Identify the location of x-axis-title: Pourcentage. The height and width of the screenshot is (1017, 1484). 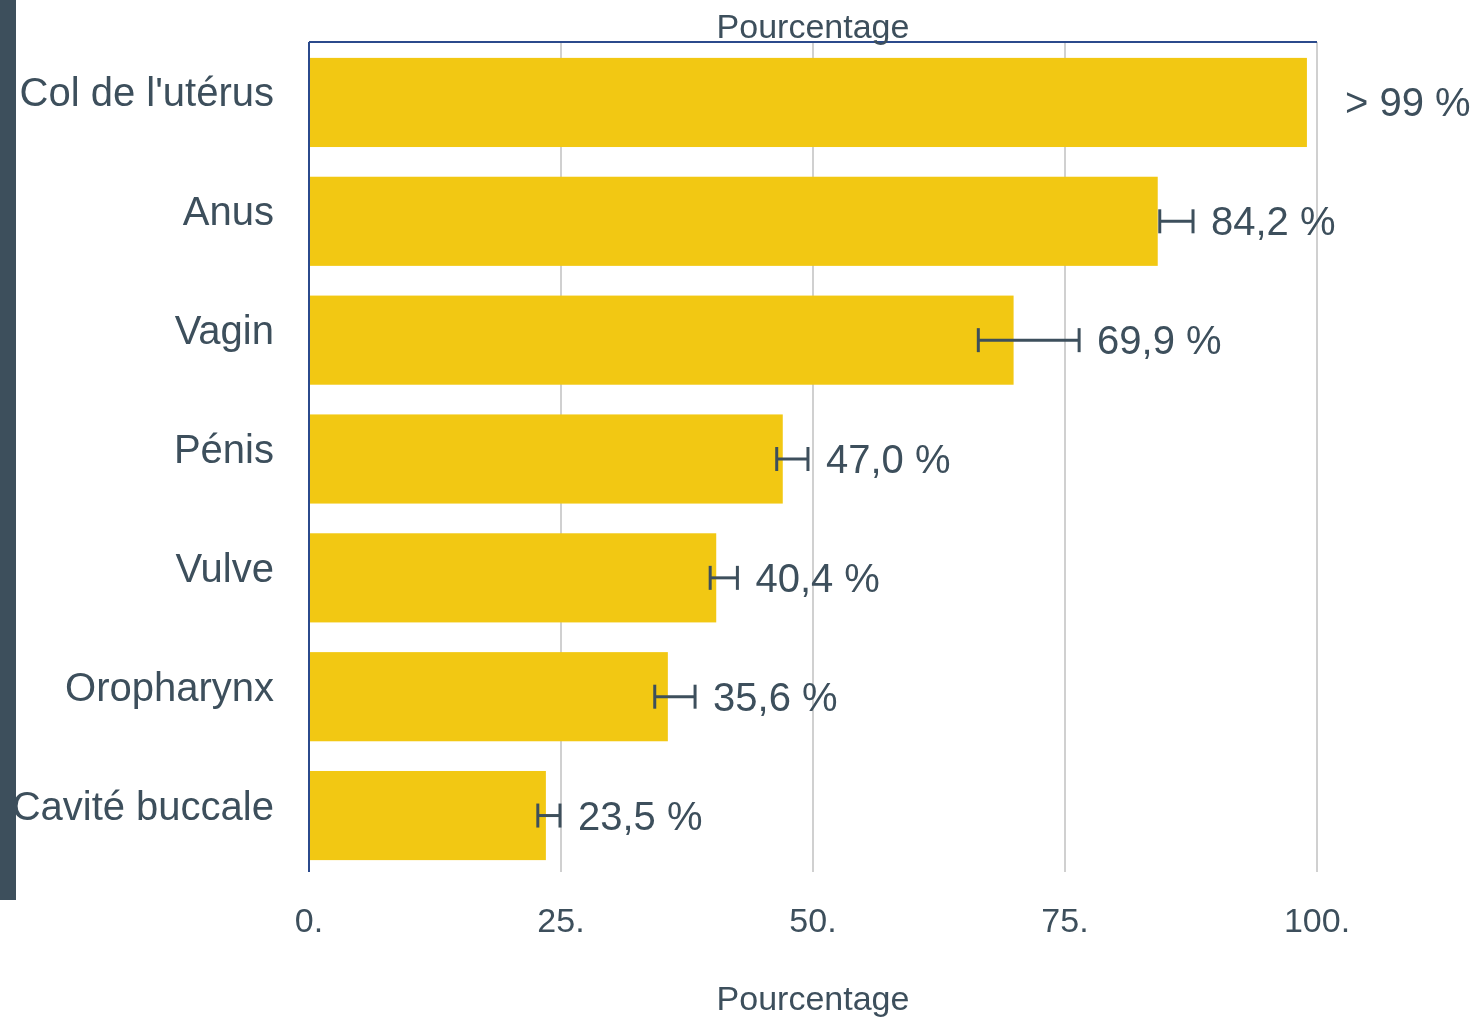
(813, 998).